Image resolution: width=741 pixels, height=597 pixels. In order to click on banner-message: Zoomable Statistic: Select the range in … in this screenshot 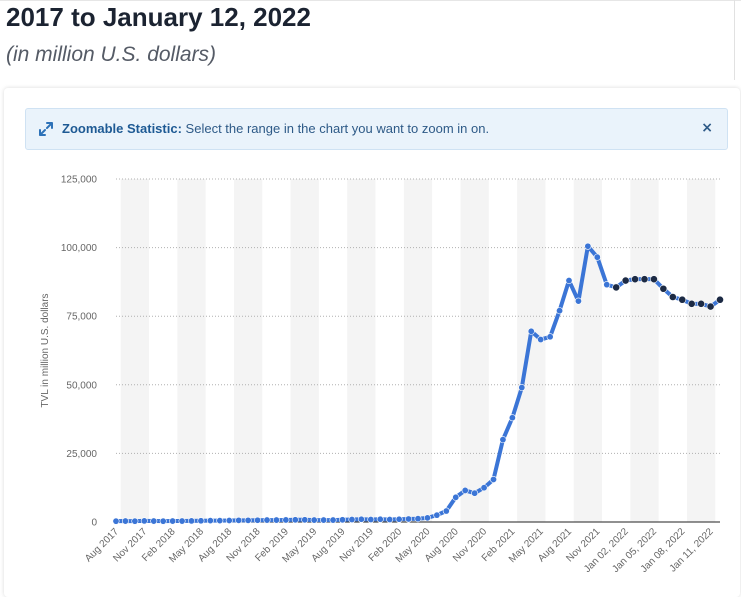, I will do `click(275, 128)`.